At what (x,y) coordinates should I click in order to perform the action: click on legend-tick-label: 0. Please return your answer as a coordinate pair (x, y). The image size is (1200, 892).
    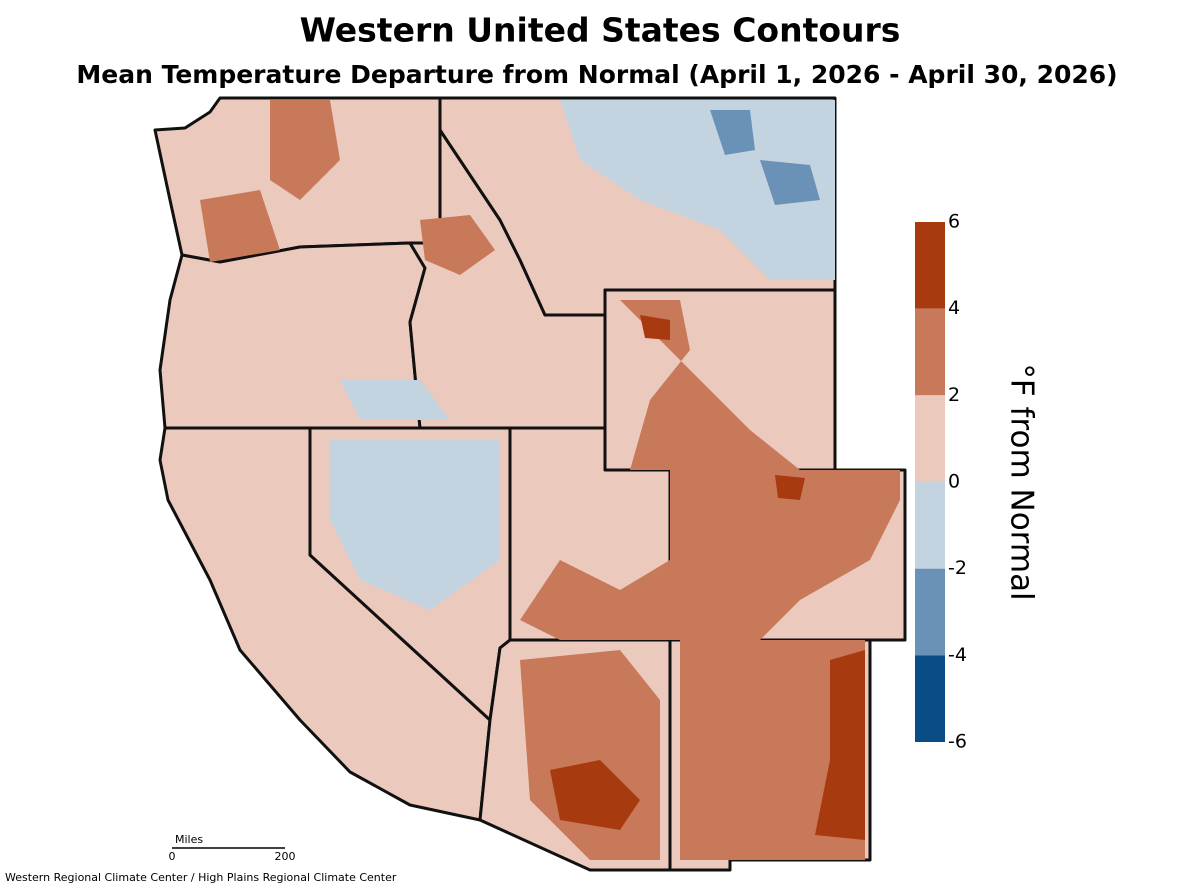
    Looking at the image, I should click on (954, 482).